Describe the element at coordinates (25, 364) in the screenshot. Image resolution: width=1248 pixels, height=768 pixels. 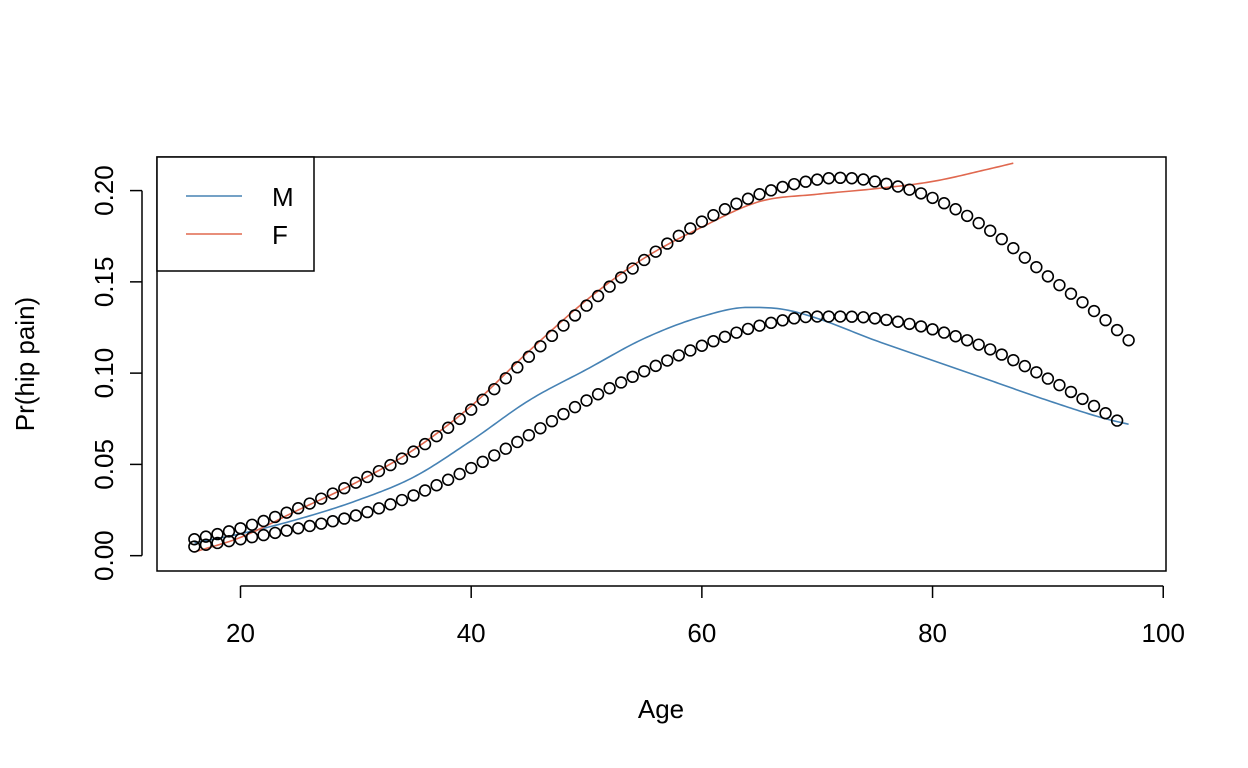
I see `y-axis-label: Pr(hip pain)` at that location.